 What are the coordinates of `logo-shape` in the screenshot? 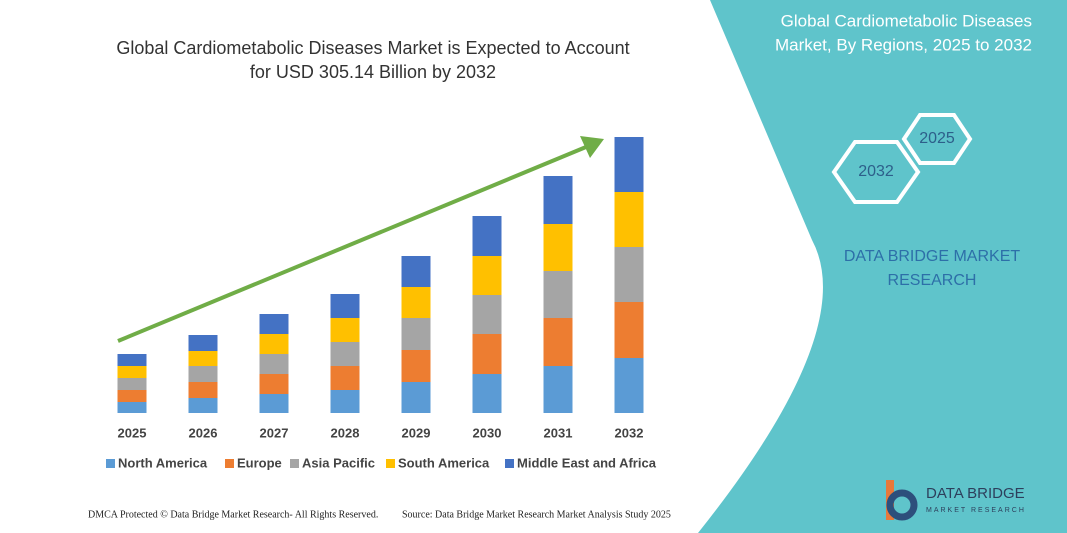 It's located at (902, 505).